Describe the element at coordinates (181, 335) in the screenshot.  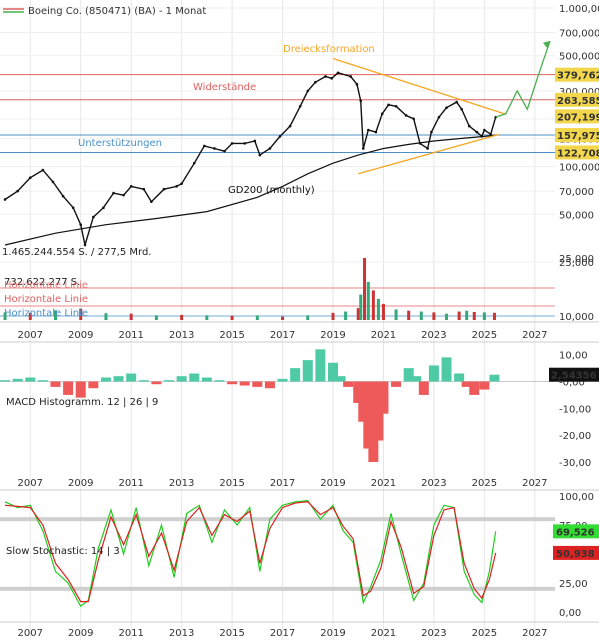
I see `price-x-tick-label: 2013` at that location.